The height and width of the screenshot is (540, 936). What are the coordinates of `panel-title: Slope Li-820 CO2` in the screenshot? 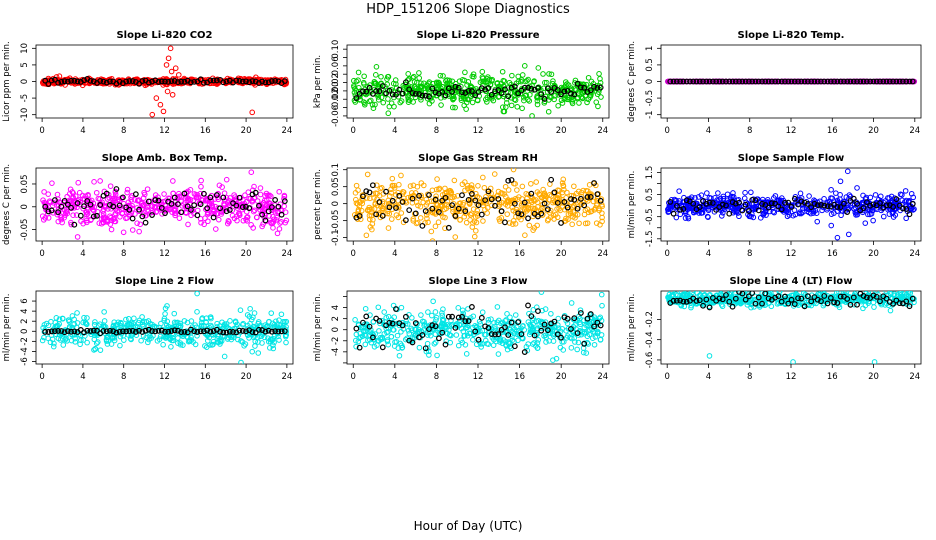 It's located at (164, 35).